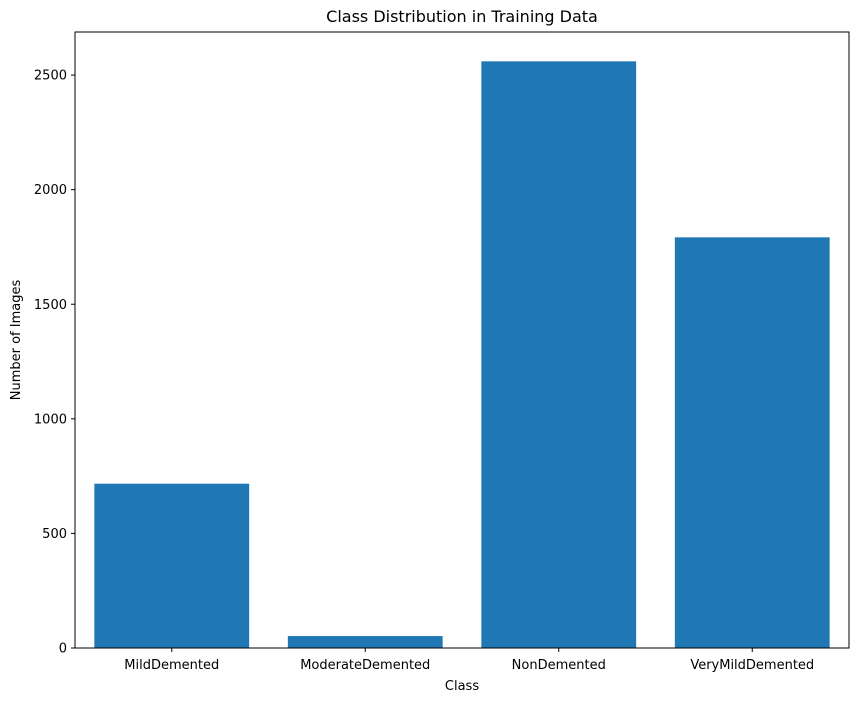  What do you see at coordinates (365, 665) in the screenshot?
I see `x-tick-label: ModerateDemented` at bounding box center [365, 665].